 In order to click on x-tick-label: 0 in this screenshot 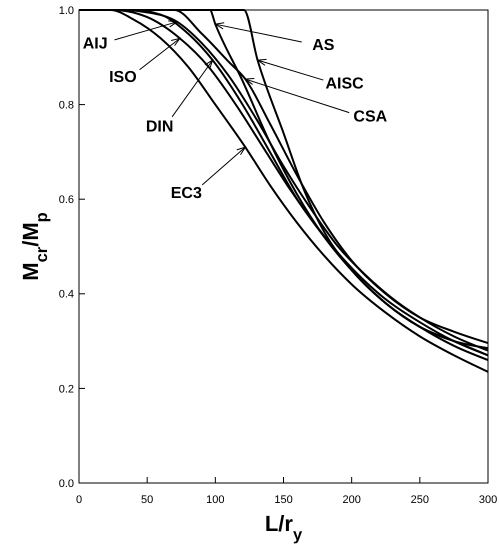, I will do `click(79, 500)`.